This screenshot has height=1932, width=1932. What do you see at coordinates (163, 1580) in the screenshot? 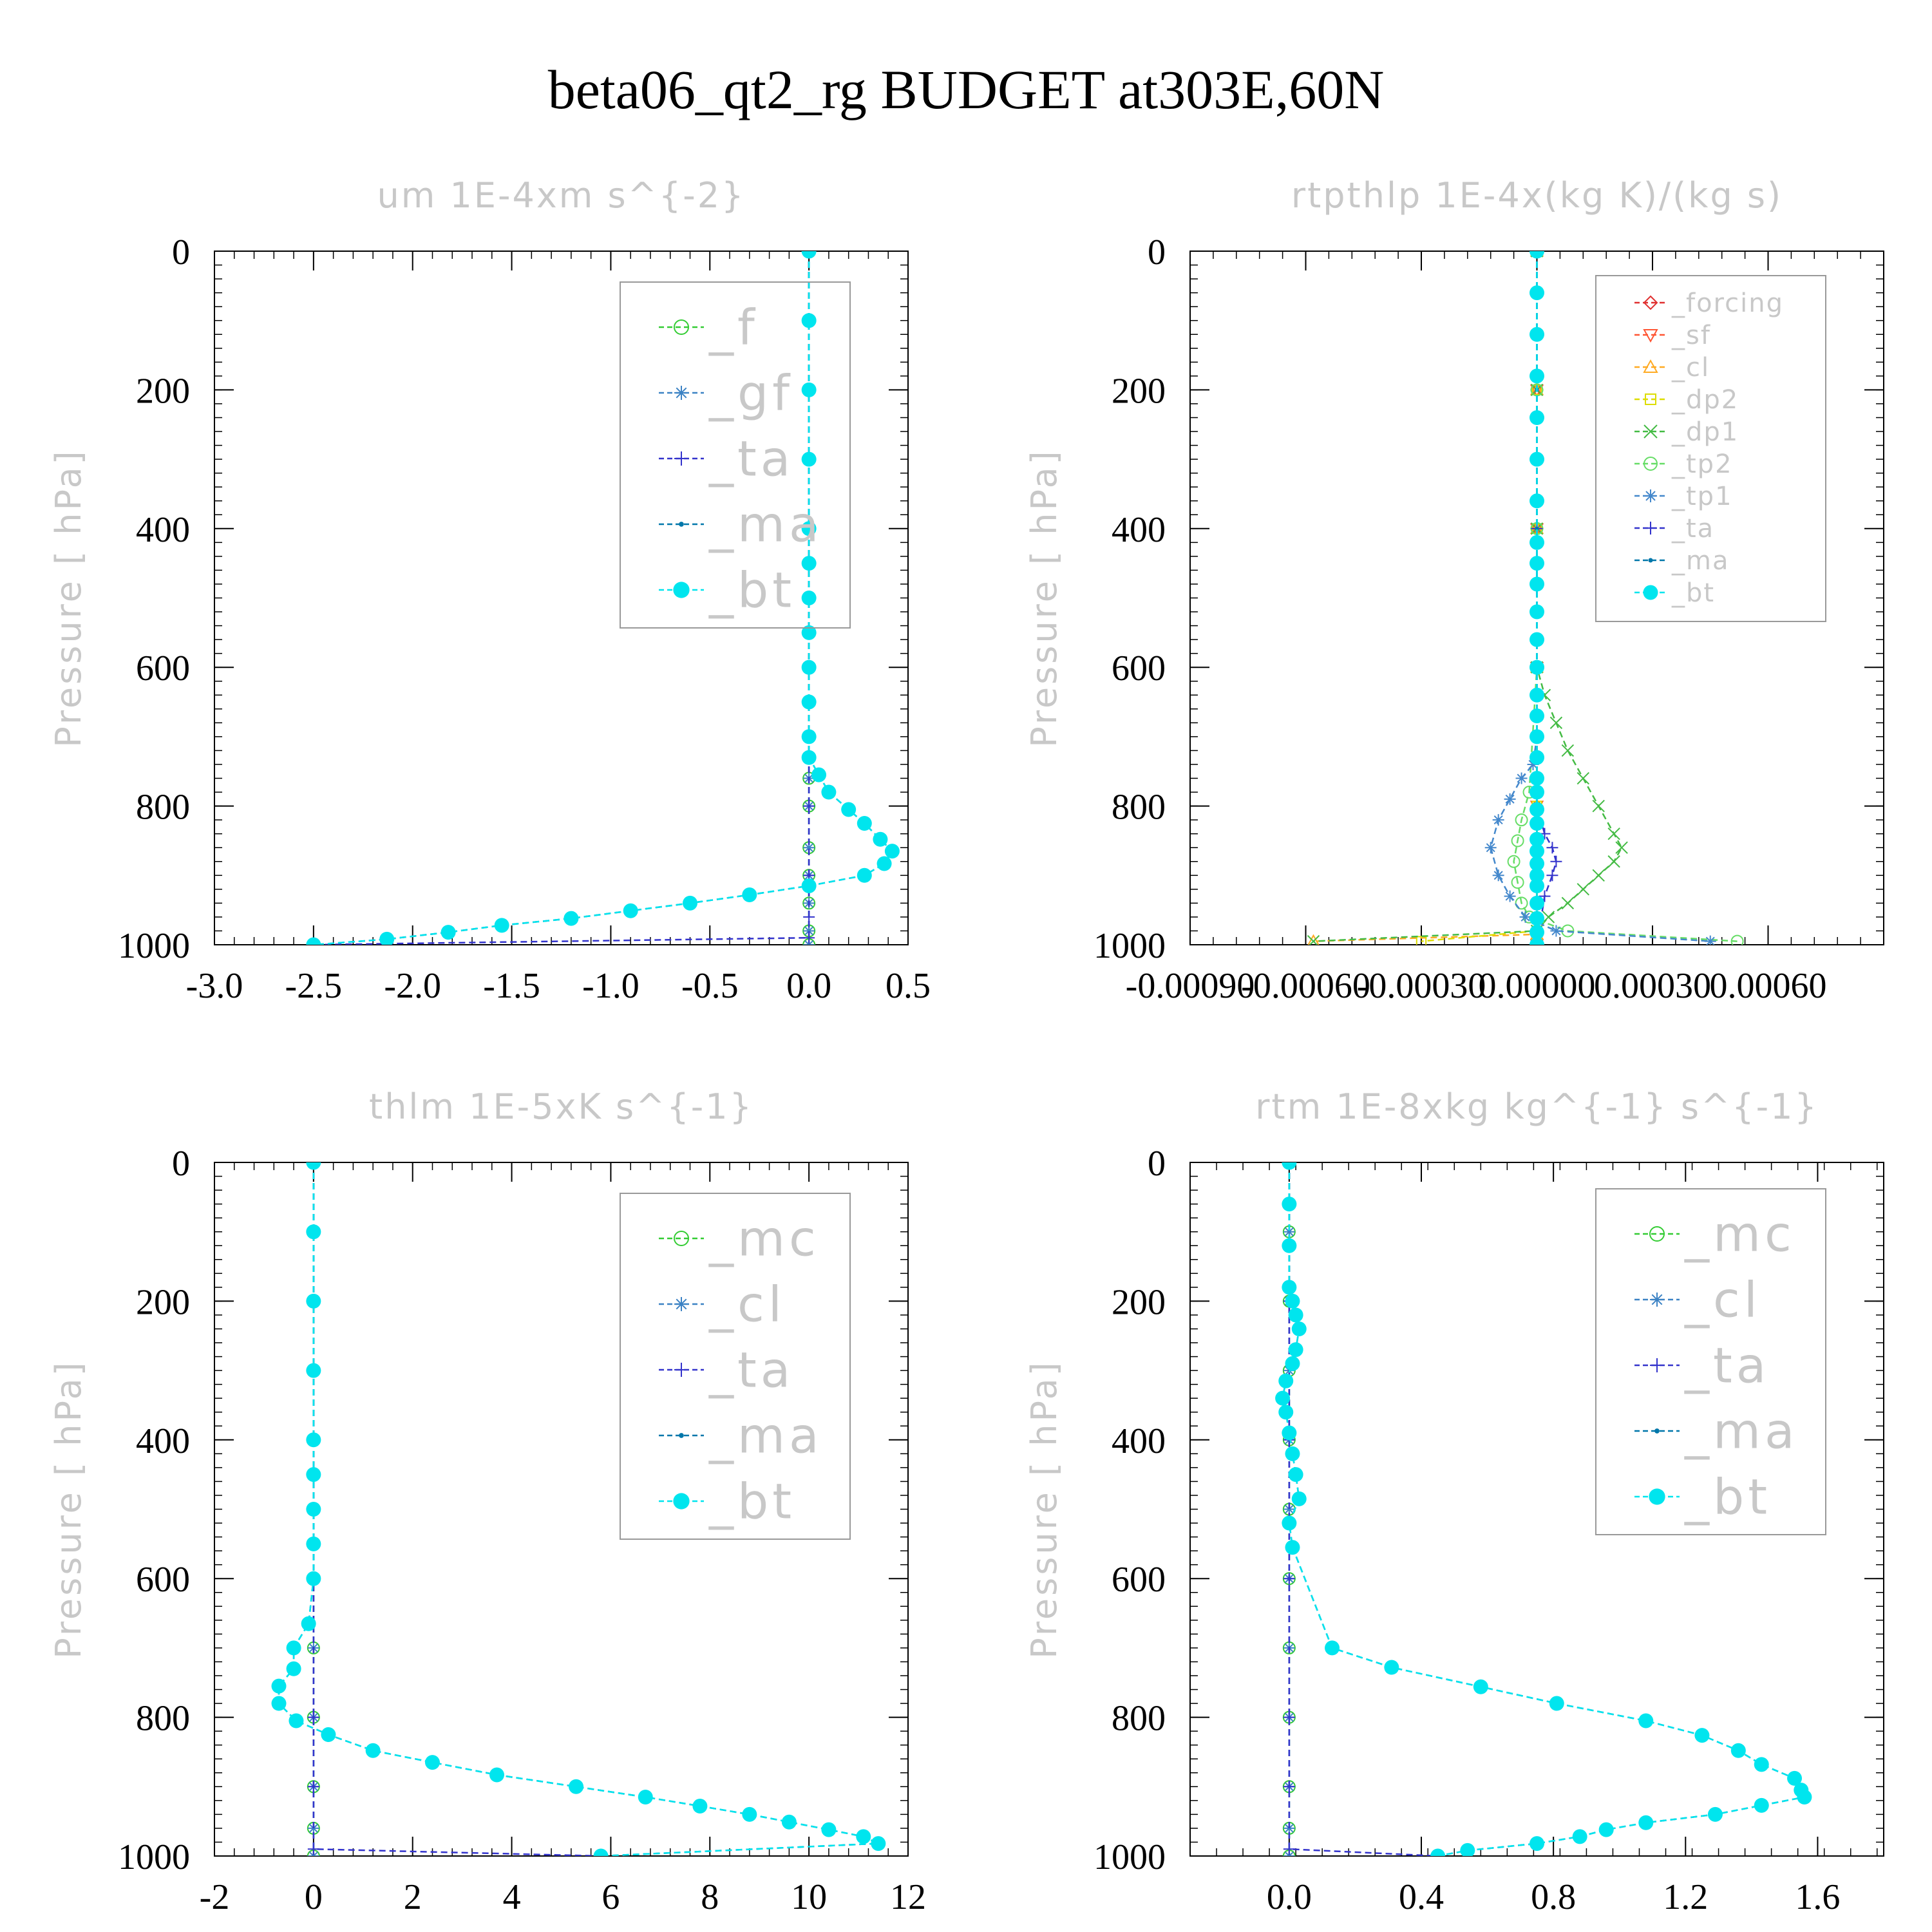
I see `y-tick-label: 600` at bounding box center [163, 1580].